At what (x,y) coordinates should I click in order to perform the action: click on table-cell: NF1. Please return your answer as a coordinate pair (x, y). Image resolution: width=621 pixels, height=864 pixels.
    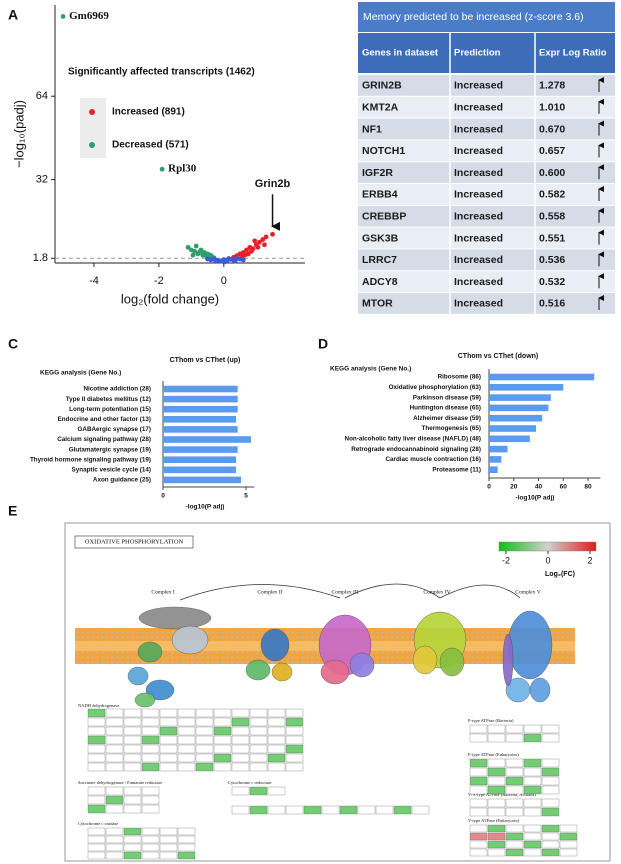
    Looking at the image, I should click on (372, 129).